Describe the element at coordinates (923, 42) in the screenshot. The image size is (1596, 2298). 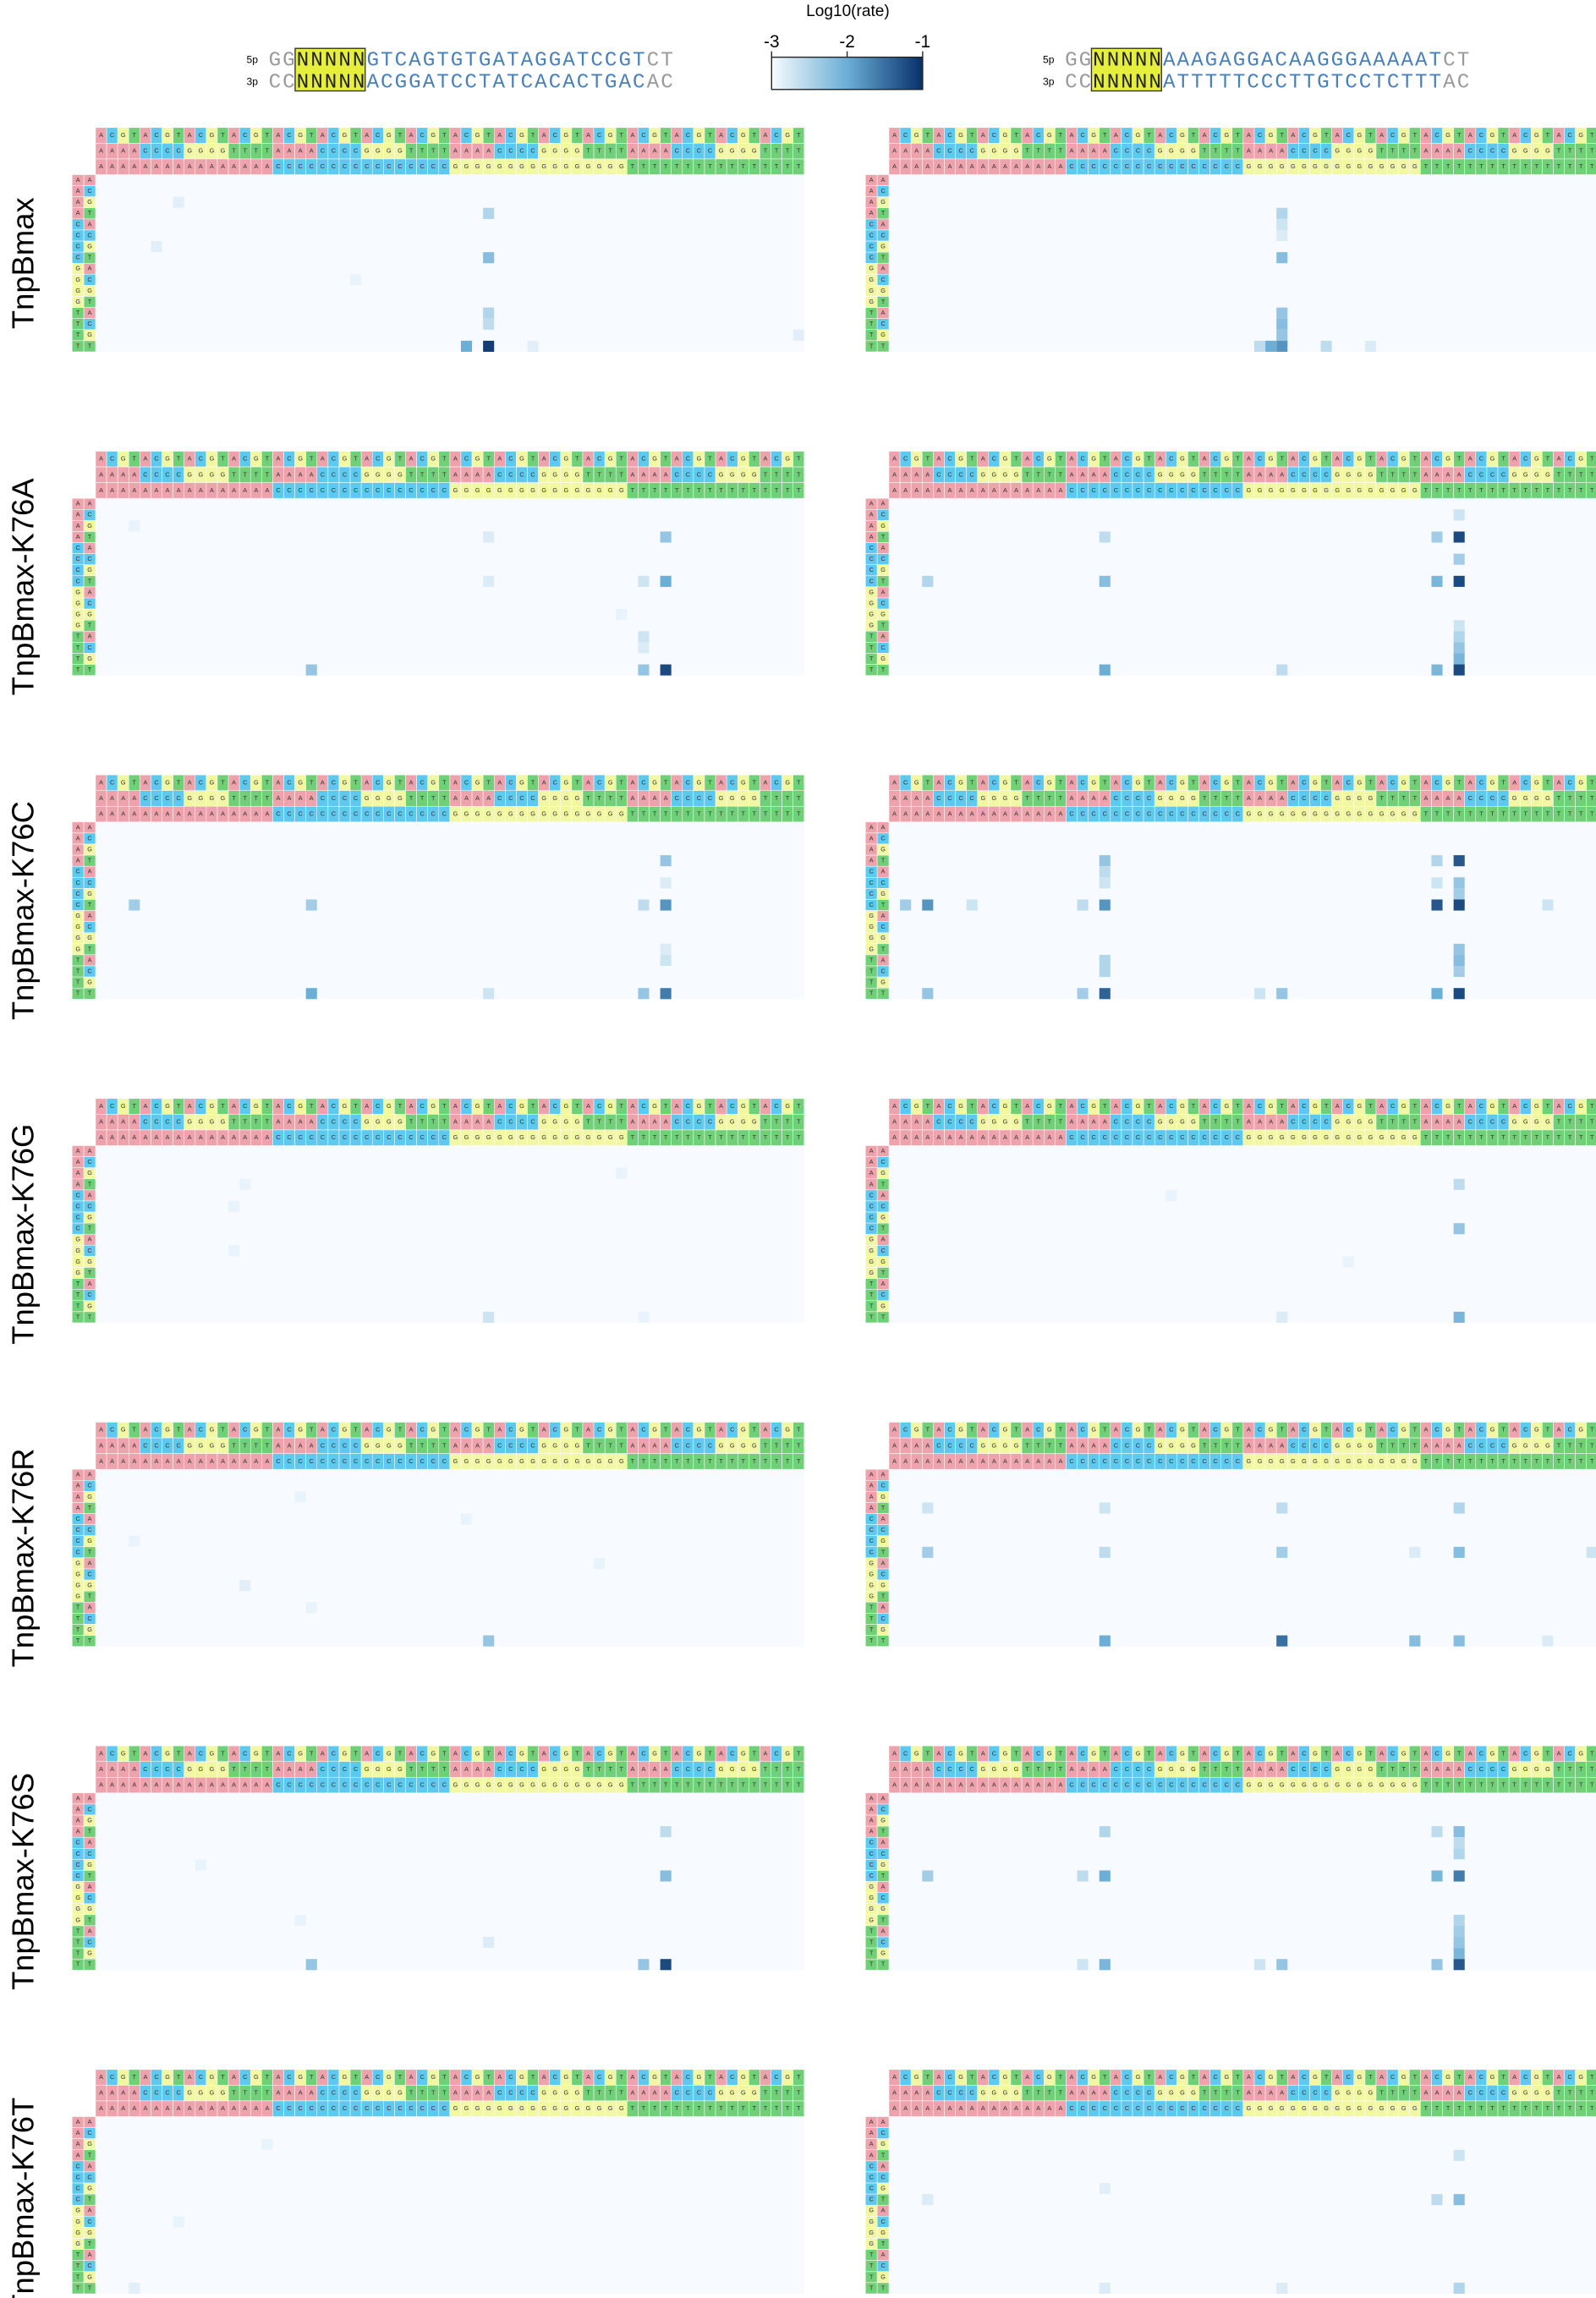
I see `colorbar-tick-label: -1` at that location.